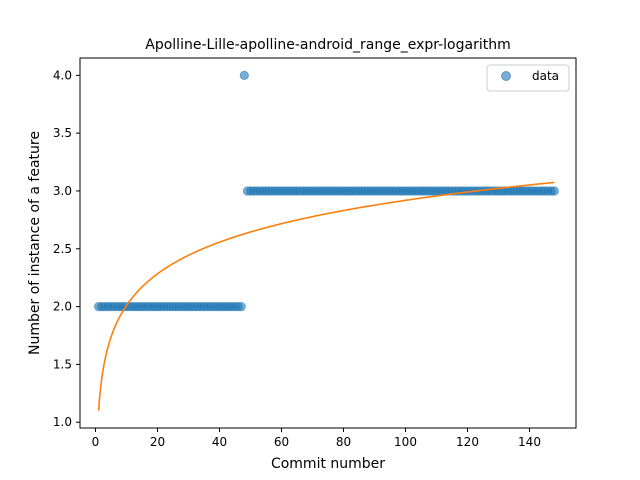 This screenshot has width=640, height=480. I want to click on y-tick-label: 1.0, so click(62, 422).